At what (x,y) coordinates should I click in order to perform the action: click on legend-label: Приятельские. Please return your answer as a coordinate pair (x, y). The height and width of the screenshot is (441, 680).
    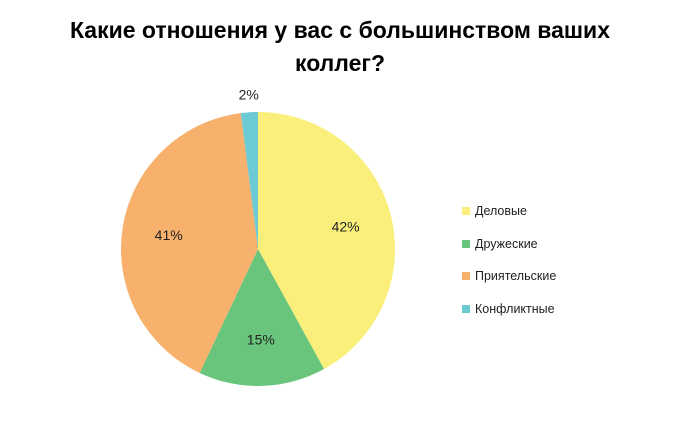
    Looking at the image, I should click on (516, 276).